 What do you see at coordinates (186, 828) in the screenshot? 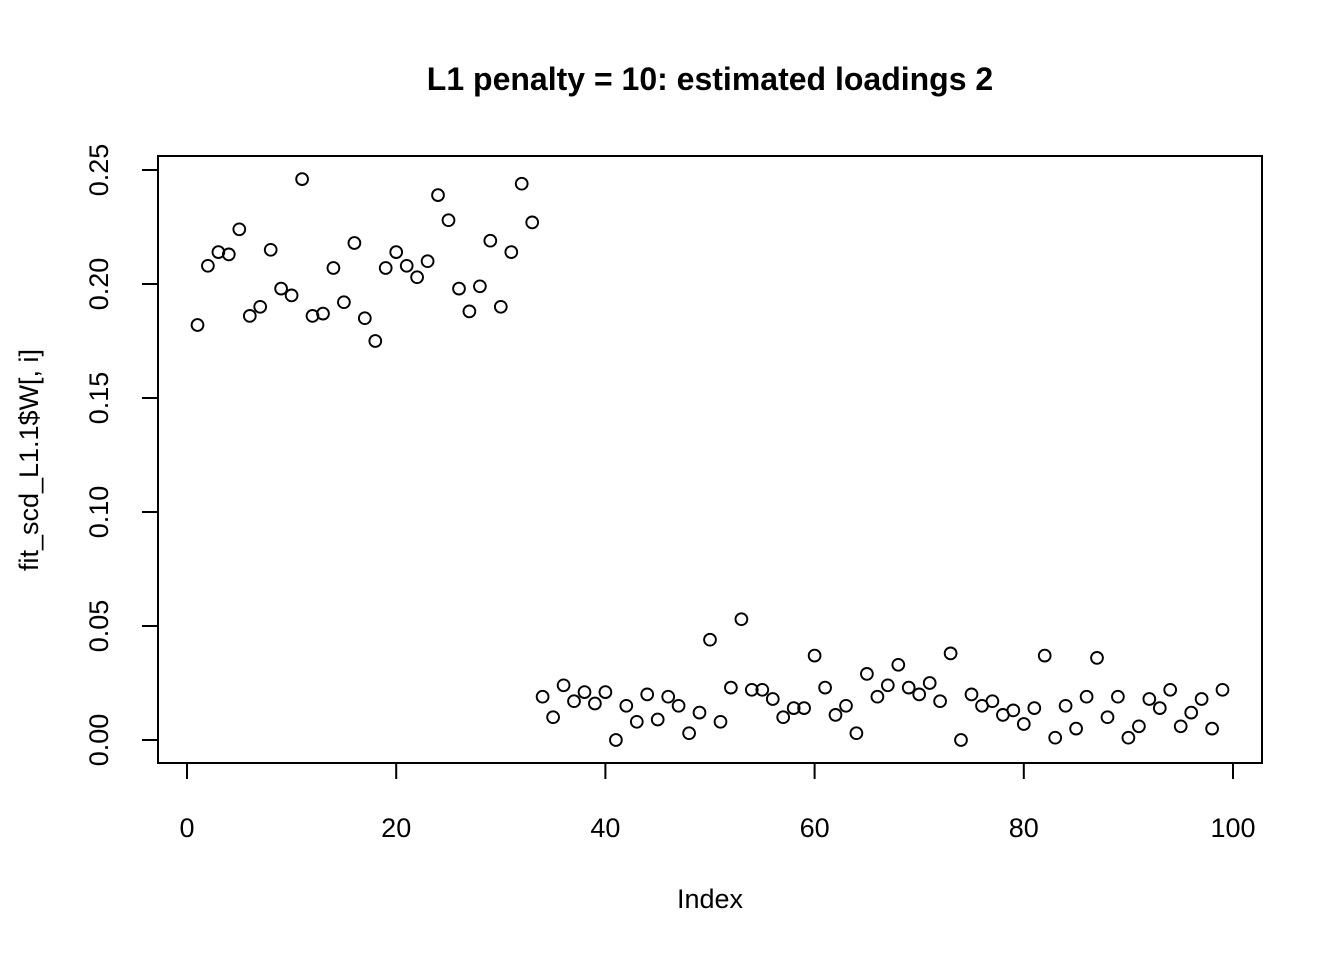
I see `x-tick-label: 0` at bounding box center [186, 828].